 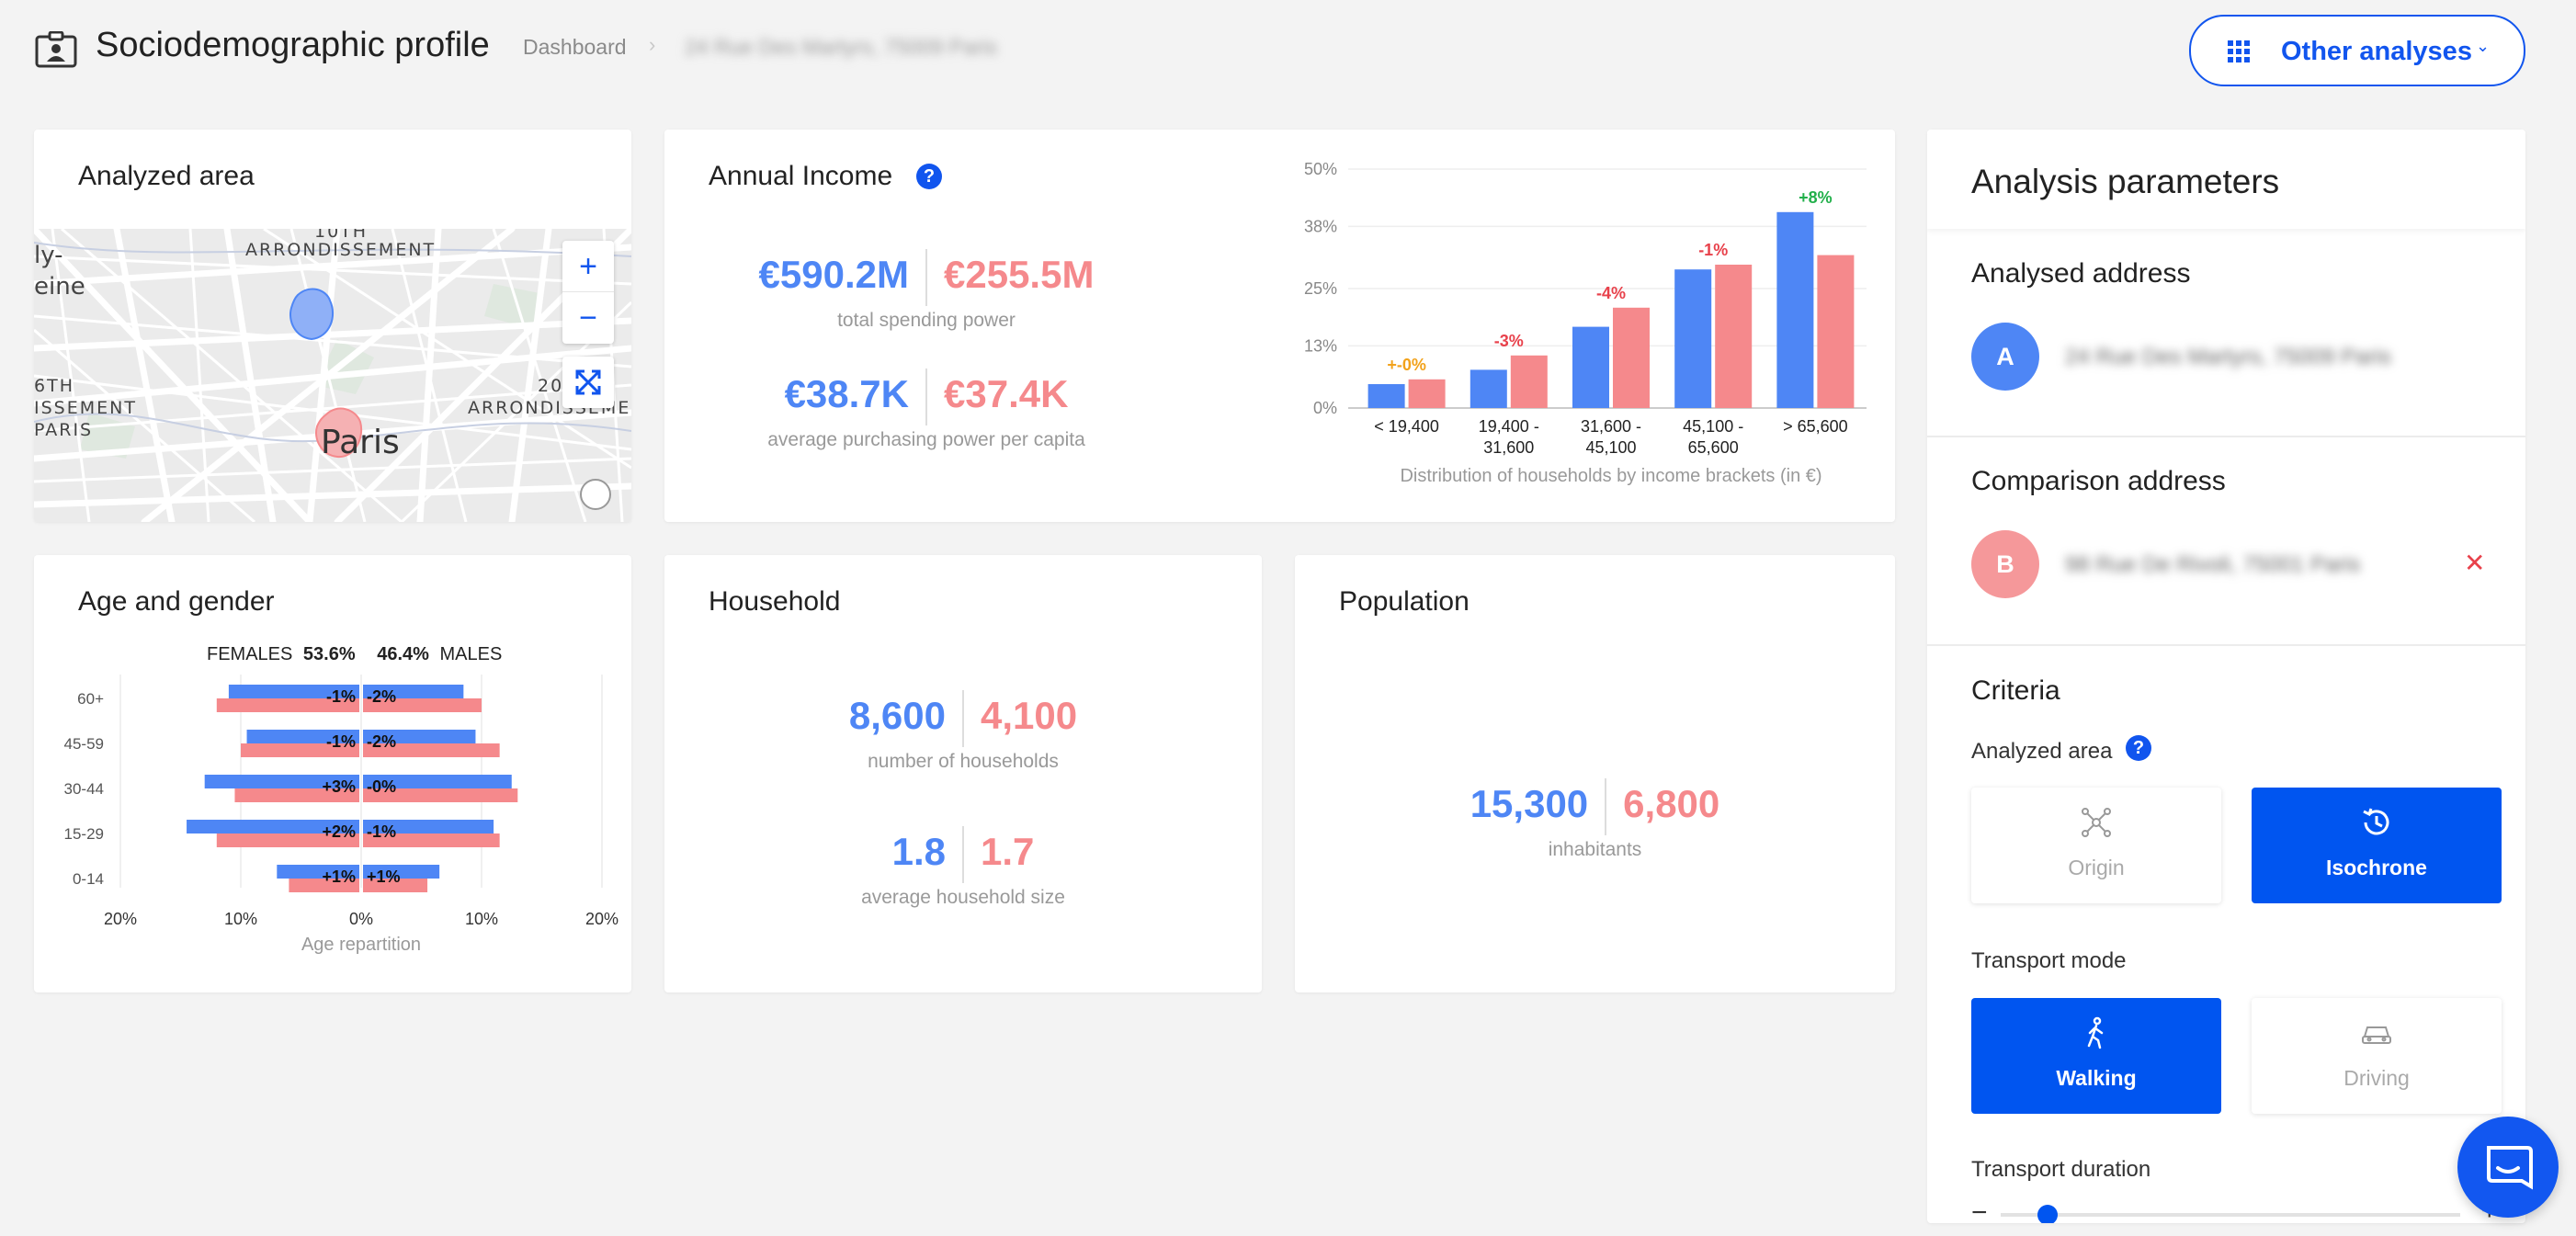 What do you see at coordinates (1713, 250) in the screenshot?
I see `income-diff-label: -1%` at bounding box center [1713, 250].